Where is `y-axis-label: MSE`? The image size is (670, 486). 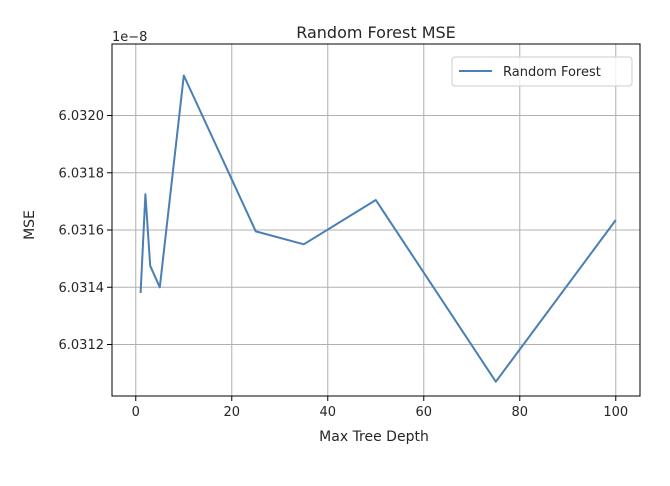 y-axis-label: MSE is located at coordinates (30, 225).